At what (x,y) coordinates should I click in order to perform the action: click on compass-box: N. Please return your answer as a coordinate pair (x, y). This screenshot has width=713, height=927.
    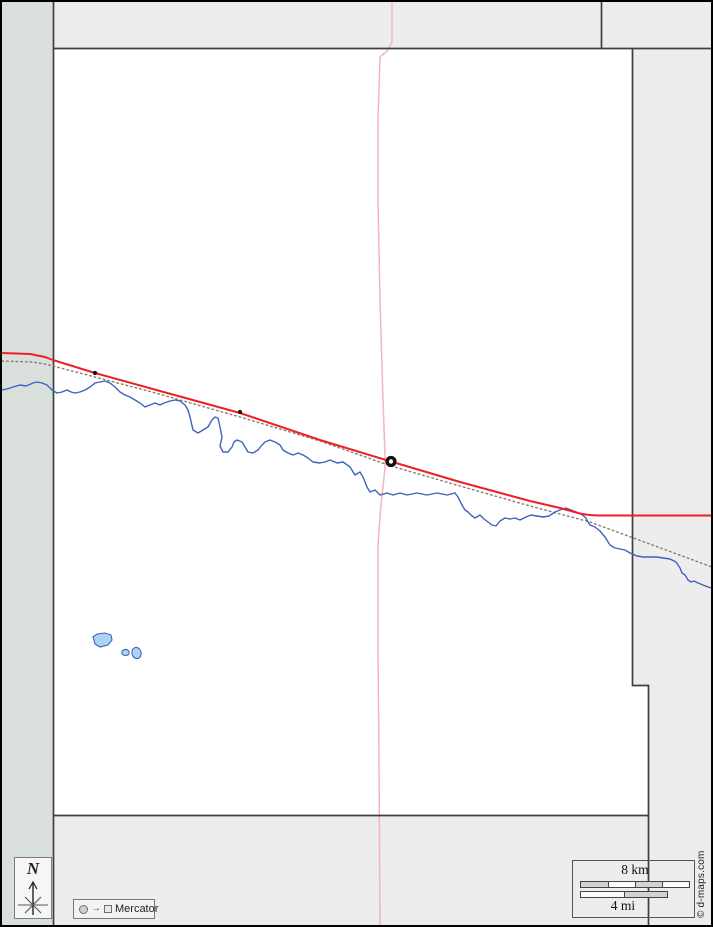
    Looking at the image, I should click on (33, 888).